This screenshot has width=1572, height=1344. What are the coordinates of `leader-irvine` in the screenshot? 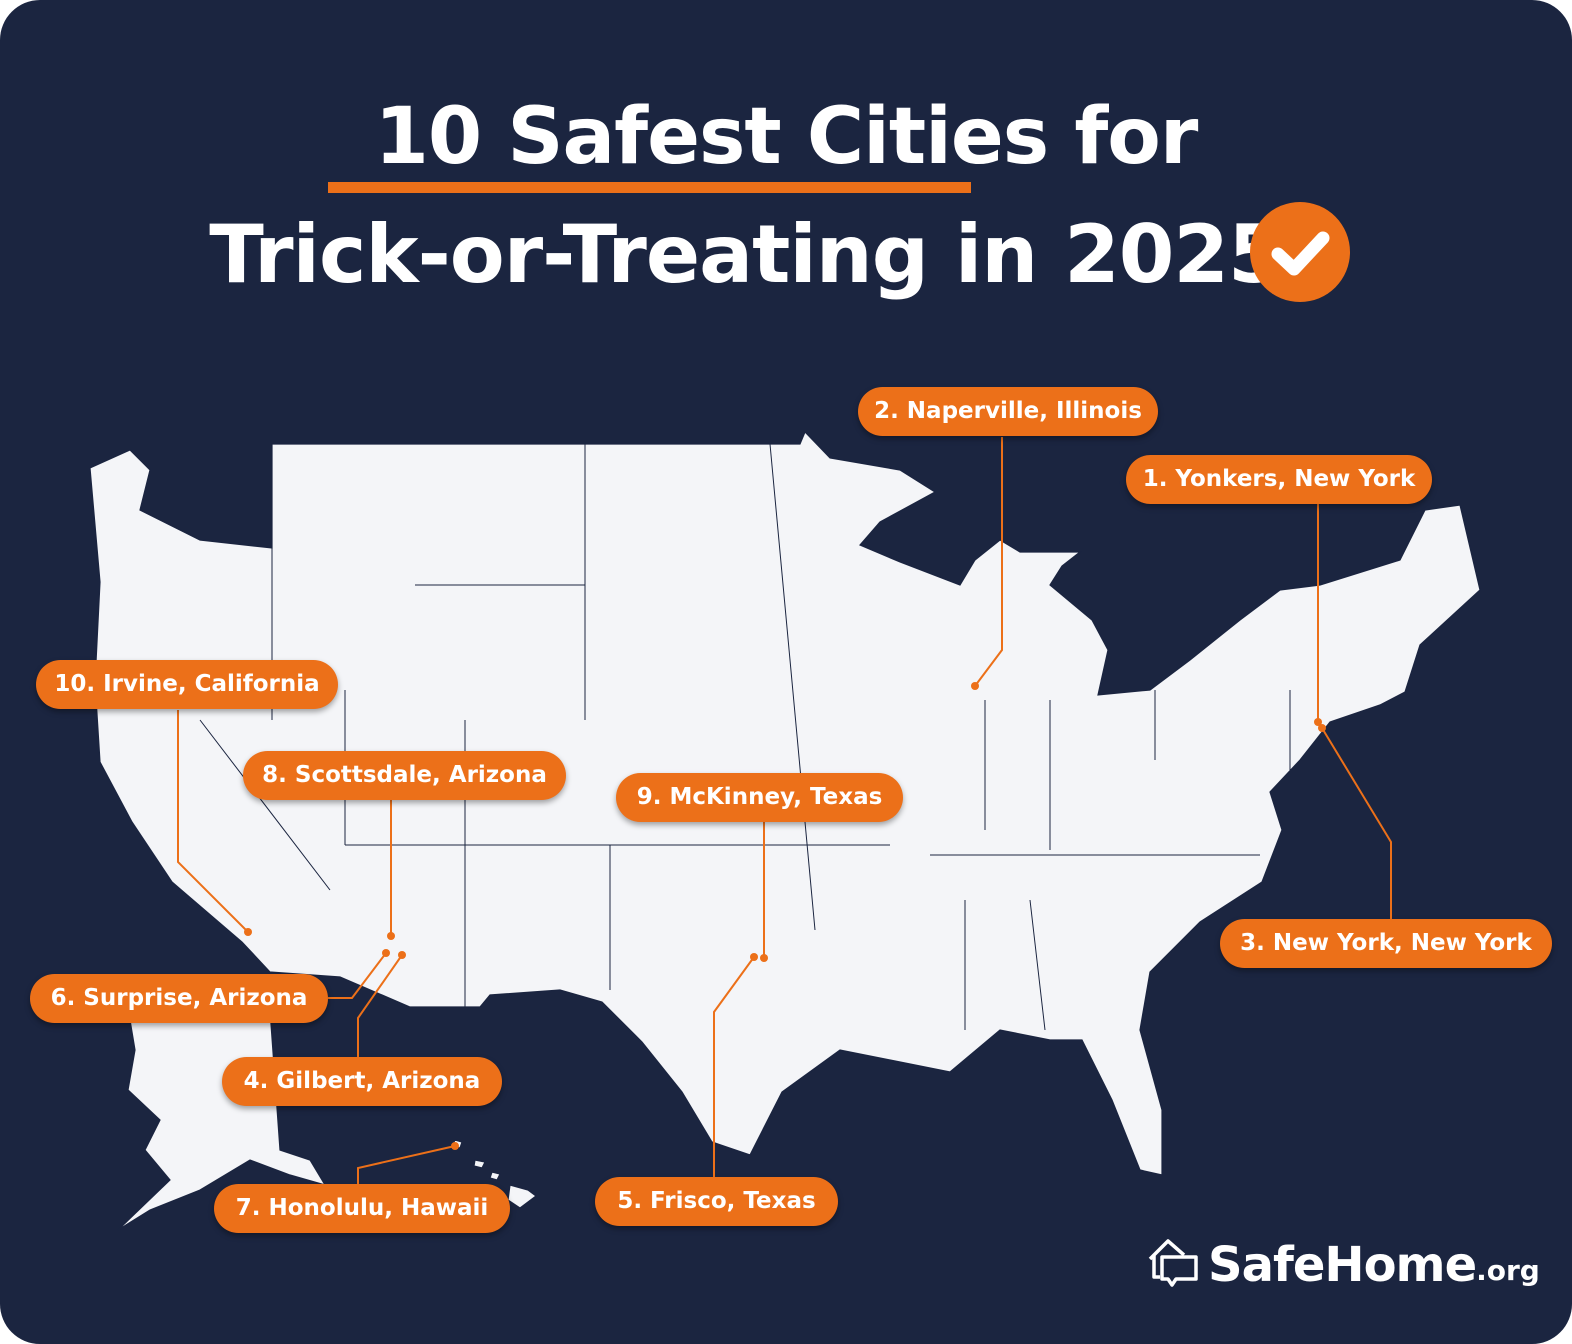 It's located at (213, 821).